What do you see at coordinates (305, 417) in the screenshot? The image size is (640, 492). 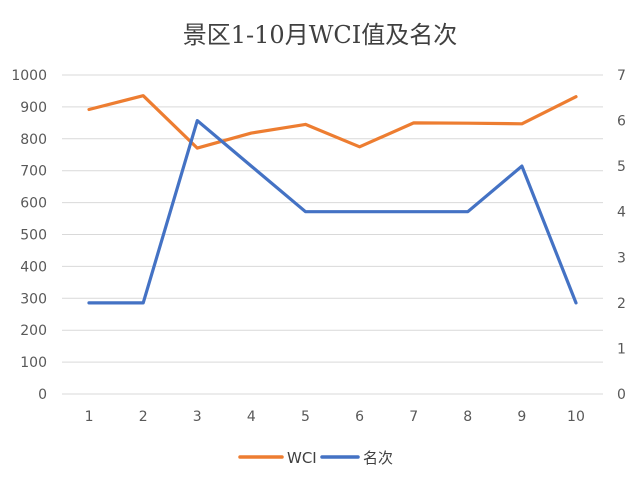 I see `x-tick-label: 5` at bounding box center [305, 417].